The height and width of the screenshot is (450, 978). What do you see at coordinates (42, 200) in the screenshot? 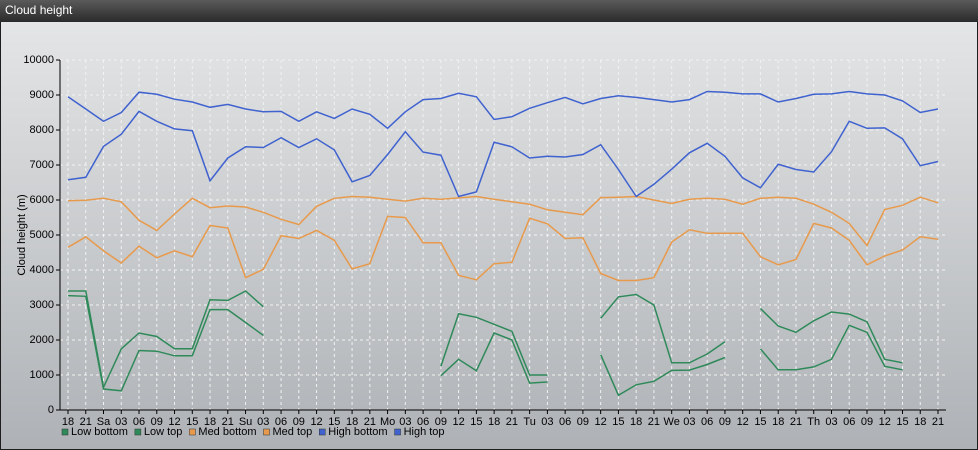
I see `y-tick-label: 6000` at bounding box center [42, 200].